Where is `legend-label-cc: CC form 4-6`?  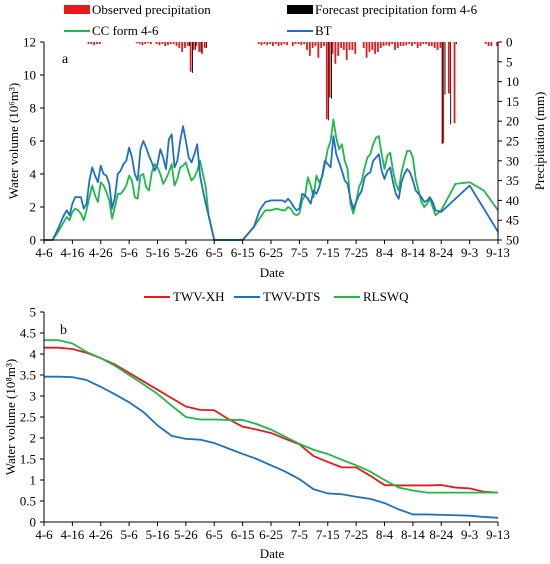 legend-label-cc: CC form 4-6 is located at coordinates (125, 30).